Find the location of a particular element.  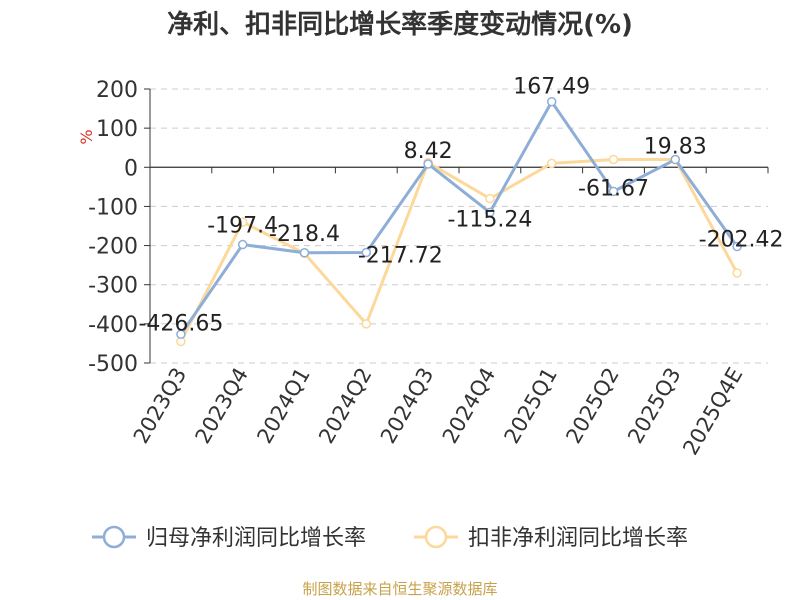

x-category-label: 2025Q1 is located at coordinates (531, 406).